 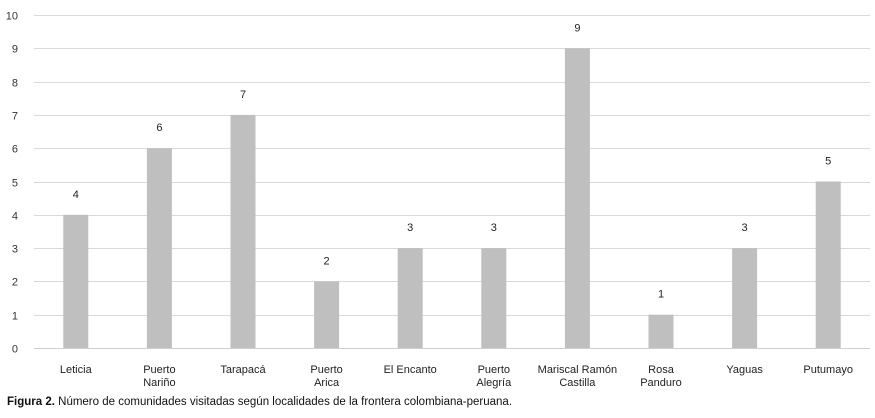 What do you see at coordinates (661, 295) in the screenshot?
I see `data-label: 1` at bounding box center [661, 295].